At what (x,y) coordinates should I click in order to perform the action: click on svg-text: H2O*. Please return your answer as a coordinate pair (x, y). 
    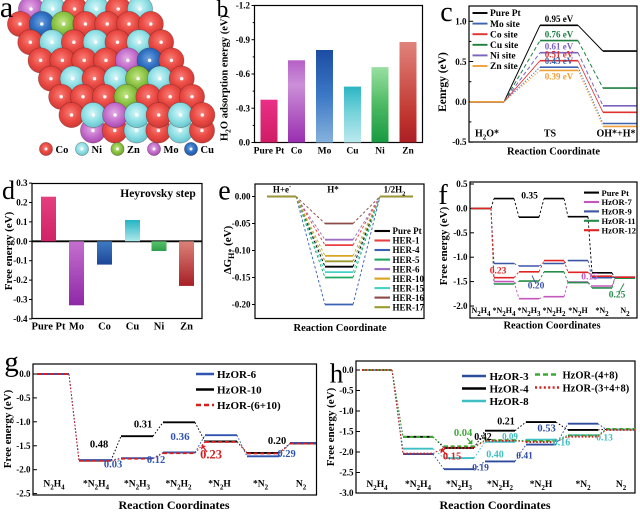
    Looking at the image, I should click on (487, 135).